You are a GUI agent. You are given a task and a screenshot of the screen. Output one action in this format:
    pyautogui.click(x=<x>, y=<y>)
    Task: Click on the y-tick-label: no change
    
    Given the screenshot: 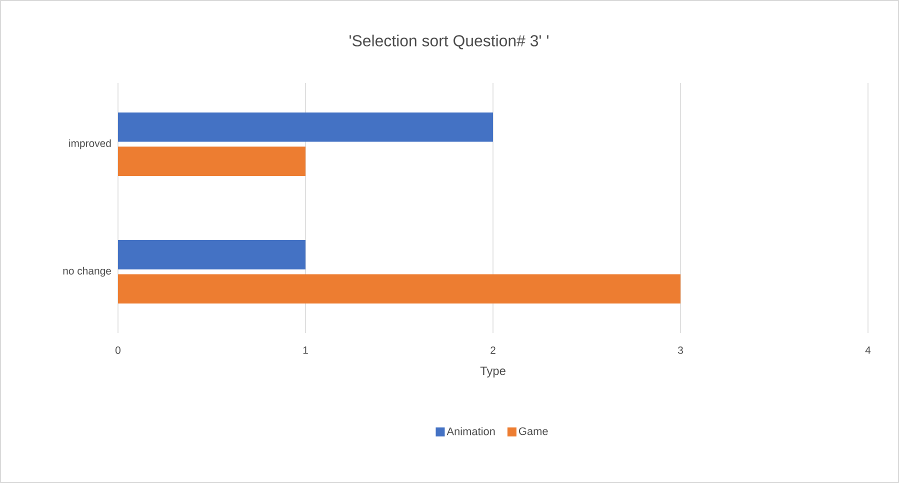 What is the action you would take?
    pyautogui.click(x=87, y=271)
    